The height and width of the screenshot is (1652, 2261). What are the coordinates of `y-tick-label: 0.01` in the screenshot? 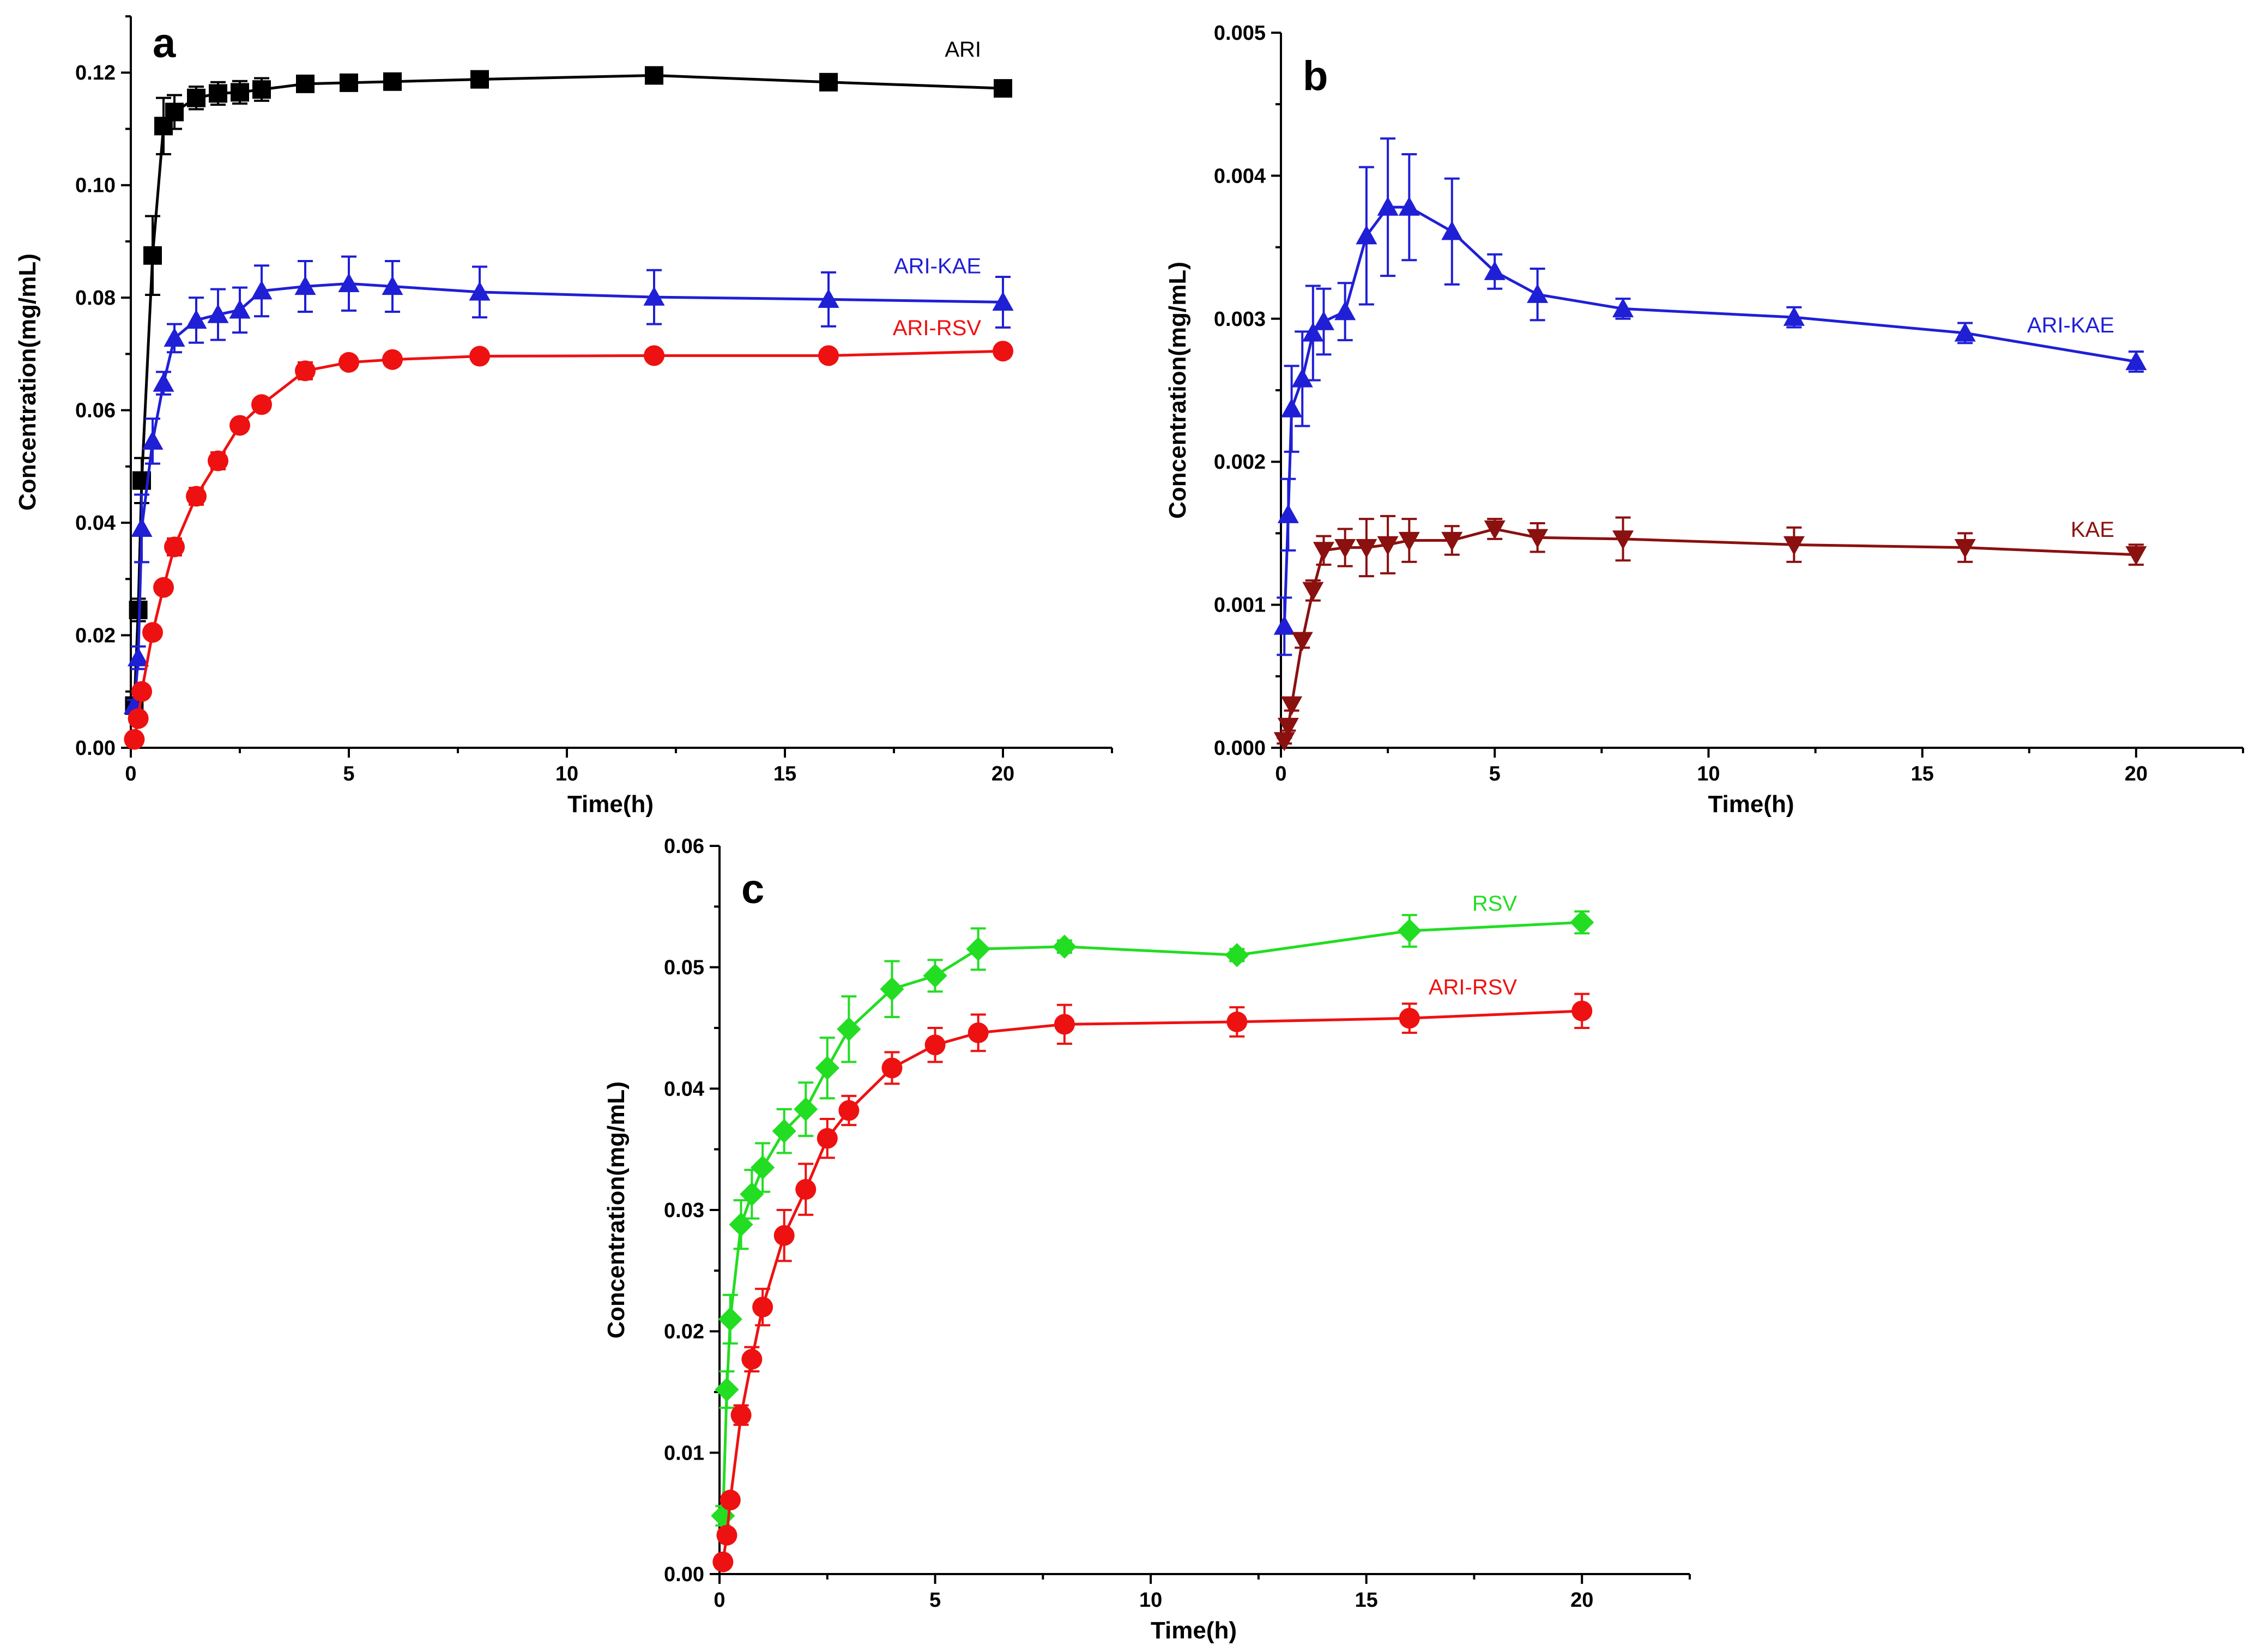 It's located at (684, 1453).